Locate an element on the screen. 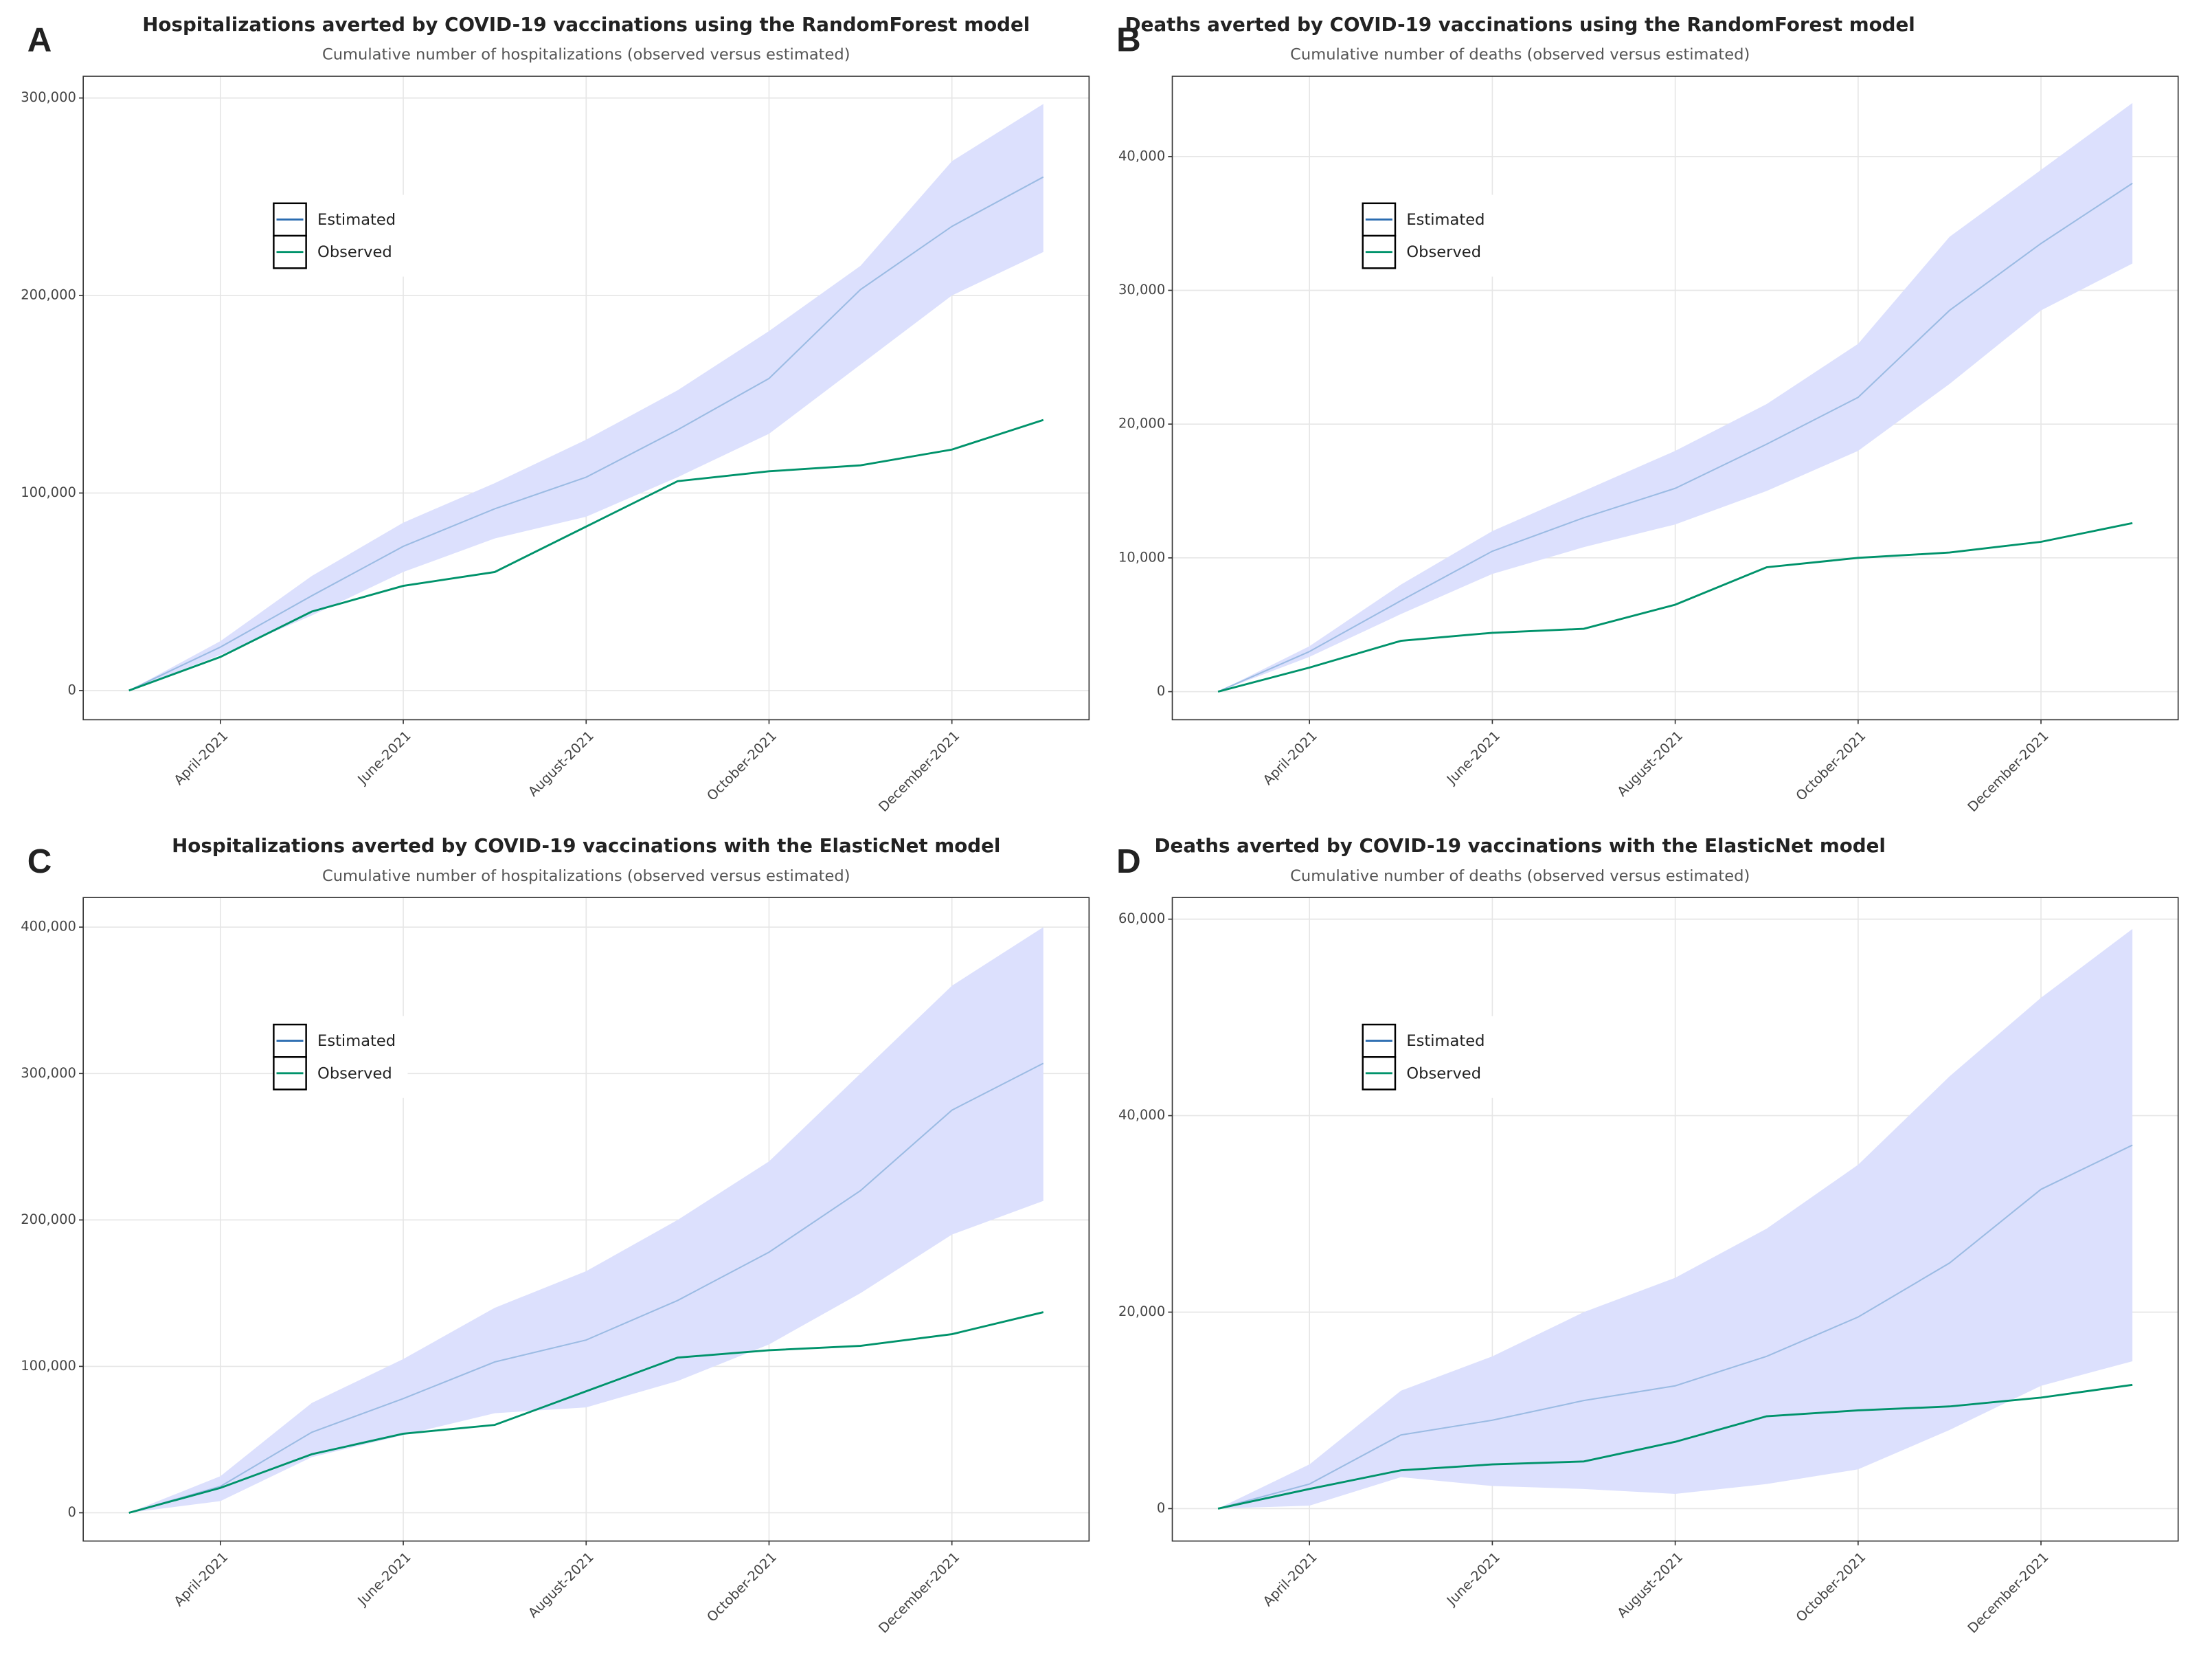  panel-label: D is located at coordinates (1128, 861).